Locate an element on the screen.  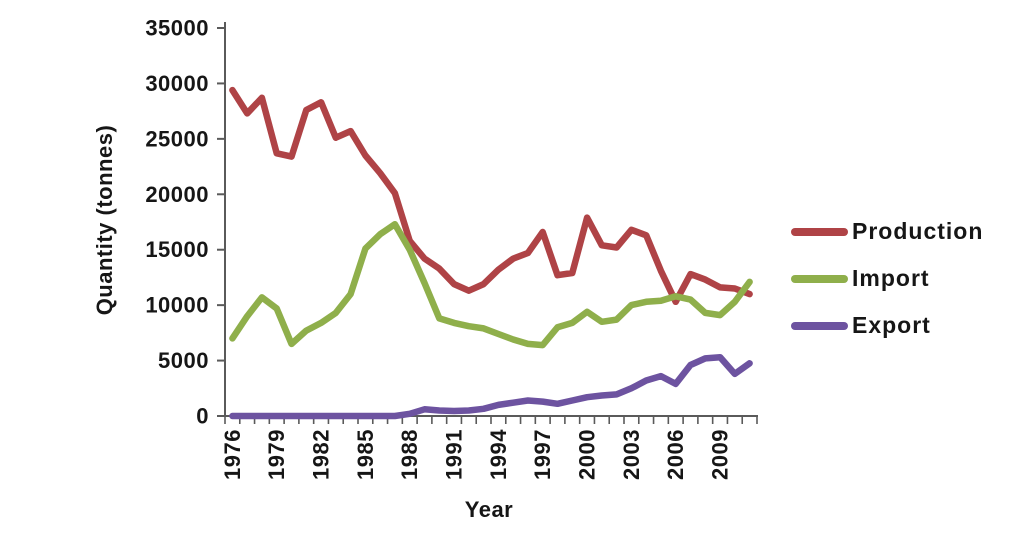
legend-label-export: Export is located at coordinates (891, 325).